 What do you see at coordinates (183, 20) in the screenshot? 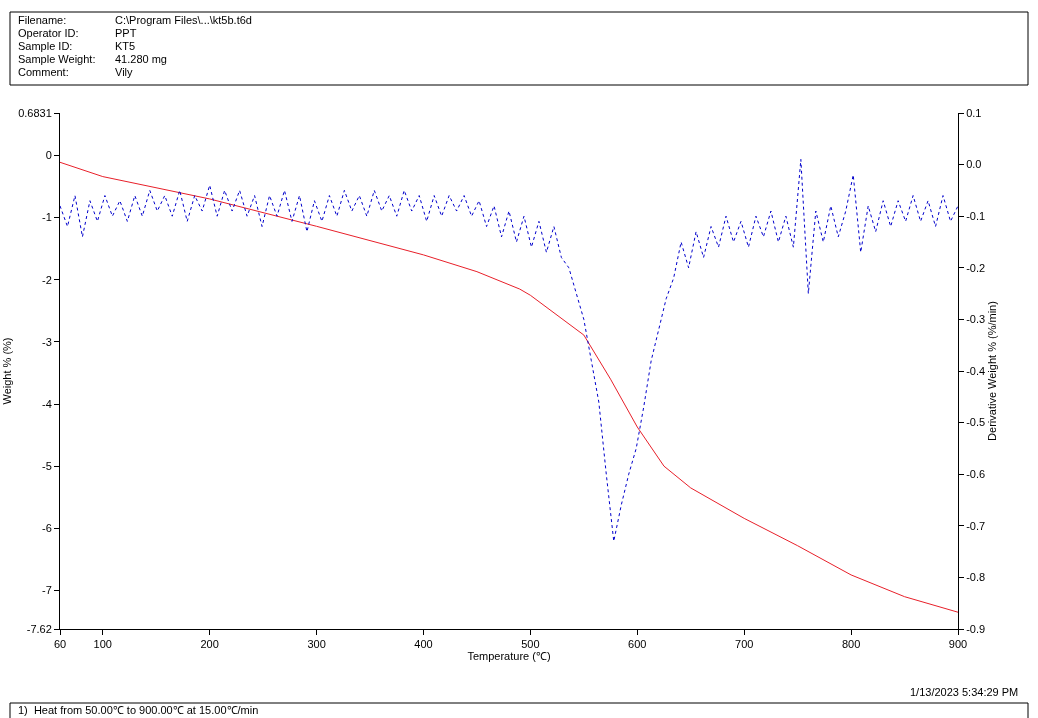
I see `text: C:\Program Files\...\kt5b.t6d` at bounding box center [183, 20].